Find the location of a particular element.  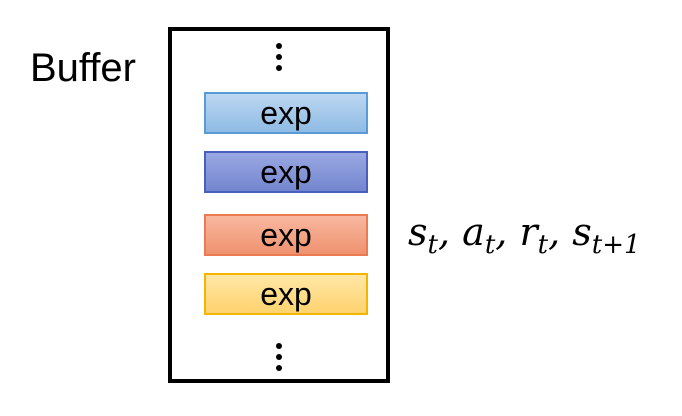

experience-block-1: exp is located at coordinates (286, 113).